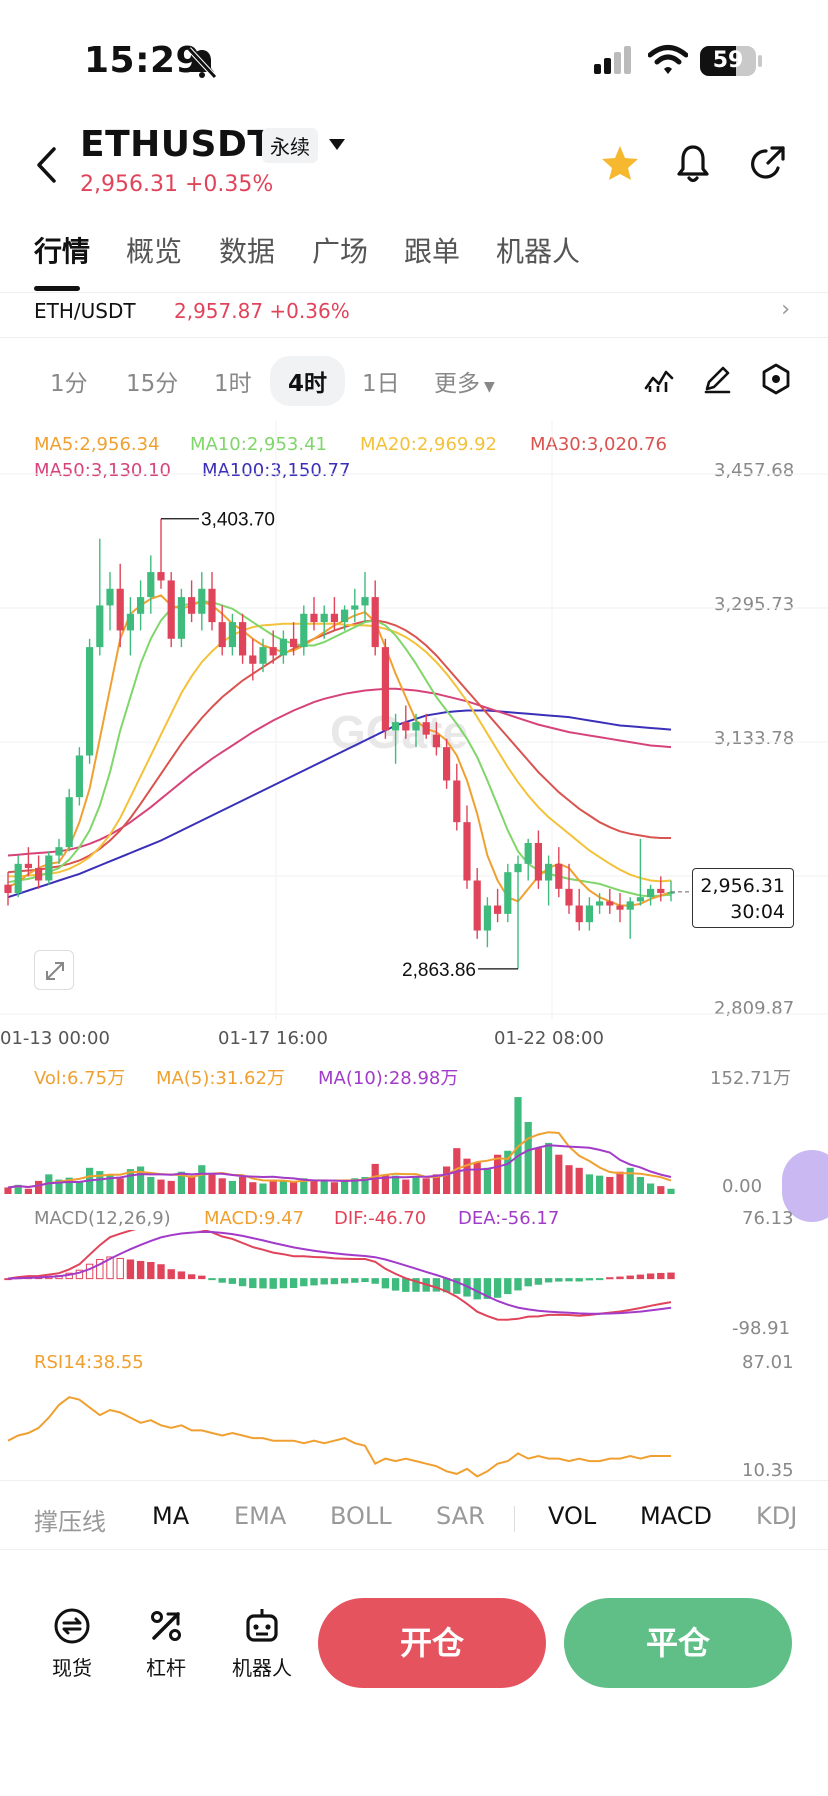 Image resolution: width=828 pixels, height=1796 pixels. Describe the element at coordinates (340, 752) in the screenshot. I see `ma20-line` at that location.